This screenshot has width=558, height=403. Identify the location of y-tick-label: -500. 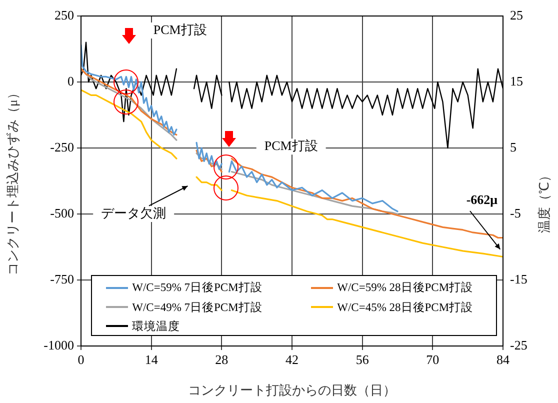
(62, 212).